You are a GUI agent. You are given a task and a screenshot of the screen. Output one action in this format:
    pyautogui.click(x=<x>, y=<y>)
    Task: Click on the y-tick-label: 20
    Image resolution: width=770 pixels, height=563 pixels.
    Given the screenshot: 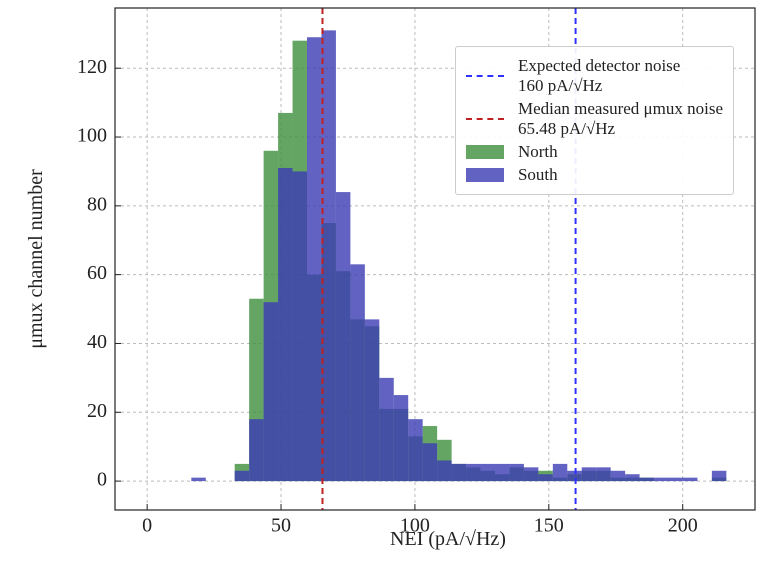 What is the action you would take?
    pyautogui.click(x=97, y=411)
    